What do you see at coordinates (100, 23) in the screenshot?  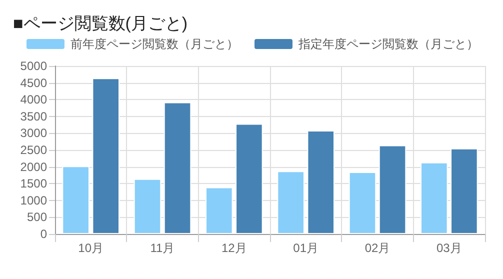 I see `chart-title: ■ページ閲覧数(月ごと)` at bounding box center [100, 23].